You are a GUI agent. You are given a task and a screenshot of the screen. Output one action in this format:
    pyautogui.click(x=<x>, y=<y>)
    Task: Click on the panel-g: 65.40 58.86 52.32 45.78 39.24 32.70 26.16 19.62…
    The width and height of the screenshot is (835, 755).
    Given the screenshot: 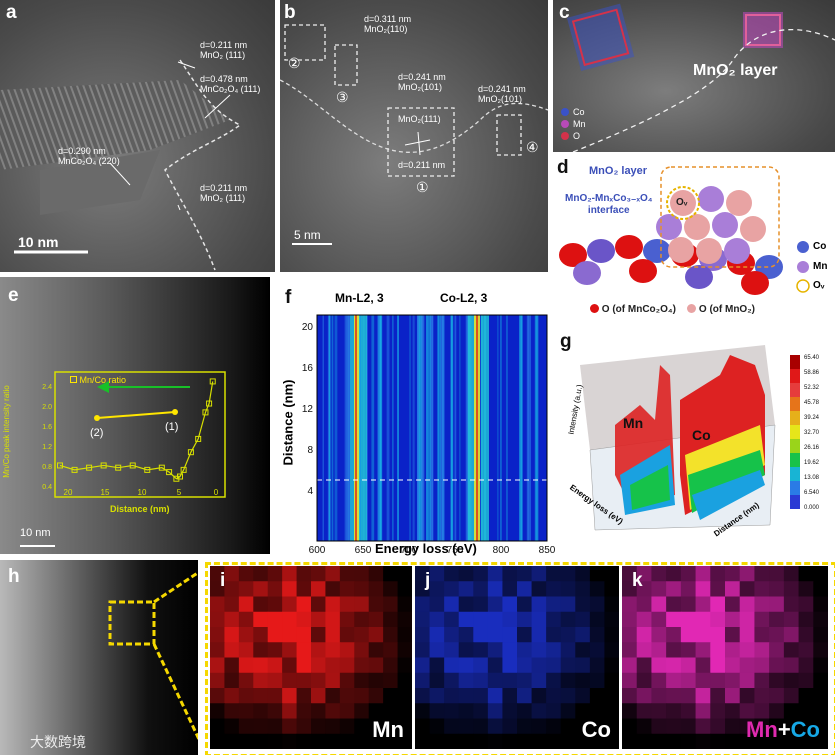 What is the action you would take?
    pyautogui.click(x=697, y=441)
    